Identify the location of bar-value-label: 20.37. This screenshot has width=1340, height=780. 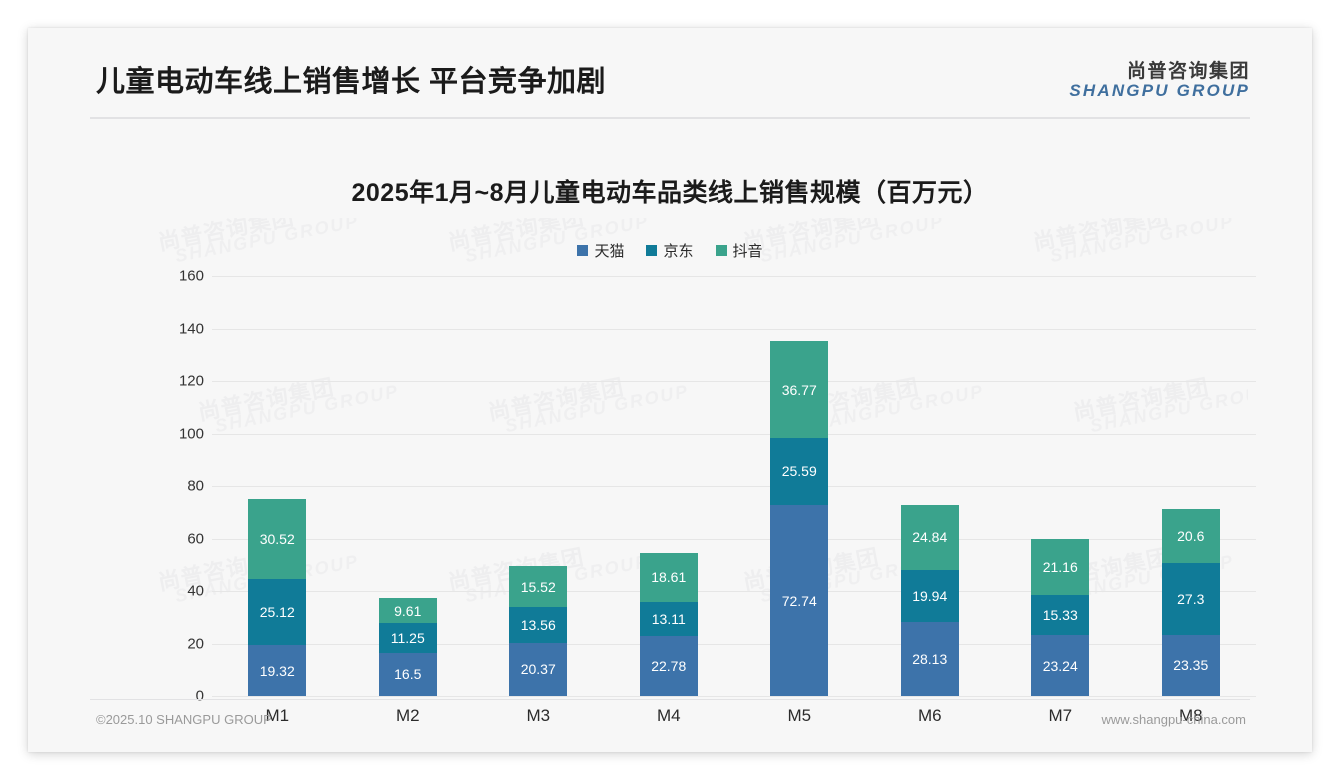
(538, 669).